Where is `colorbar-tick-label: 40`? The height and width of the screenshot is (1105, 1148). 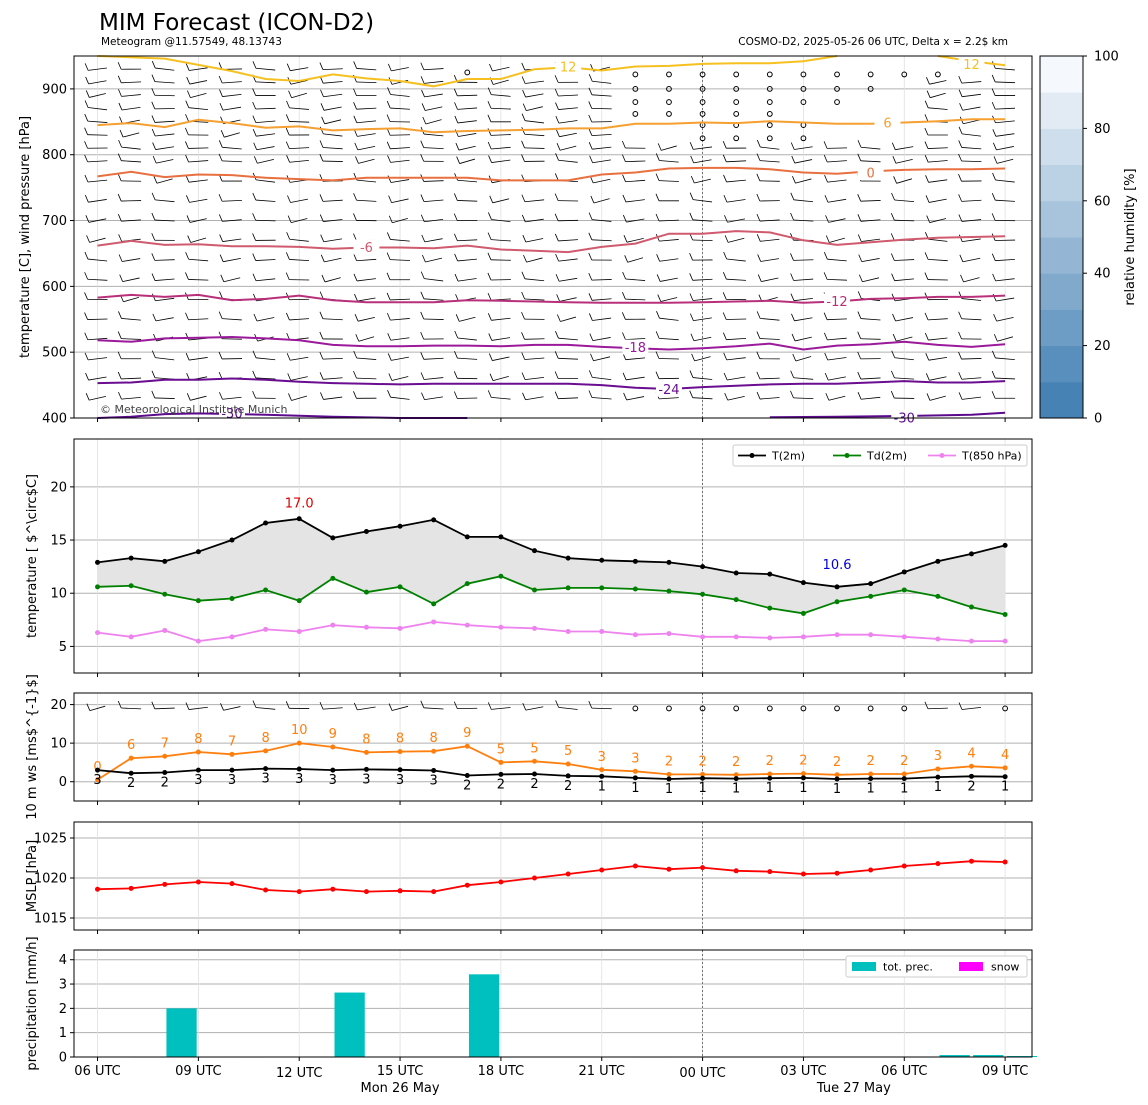
colorbar-tick-label: 40 is located at coordinates (1102, 274).